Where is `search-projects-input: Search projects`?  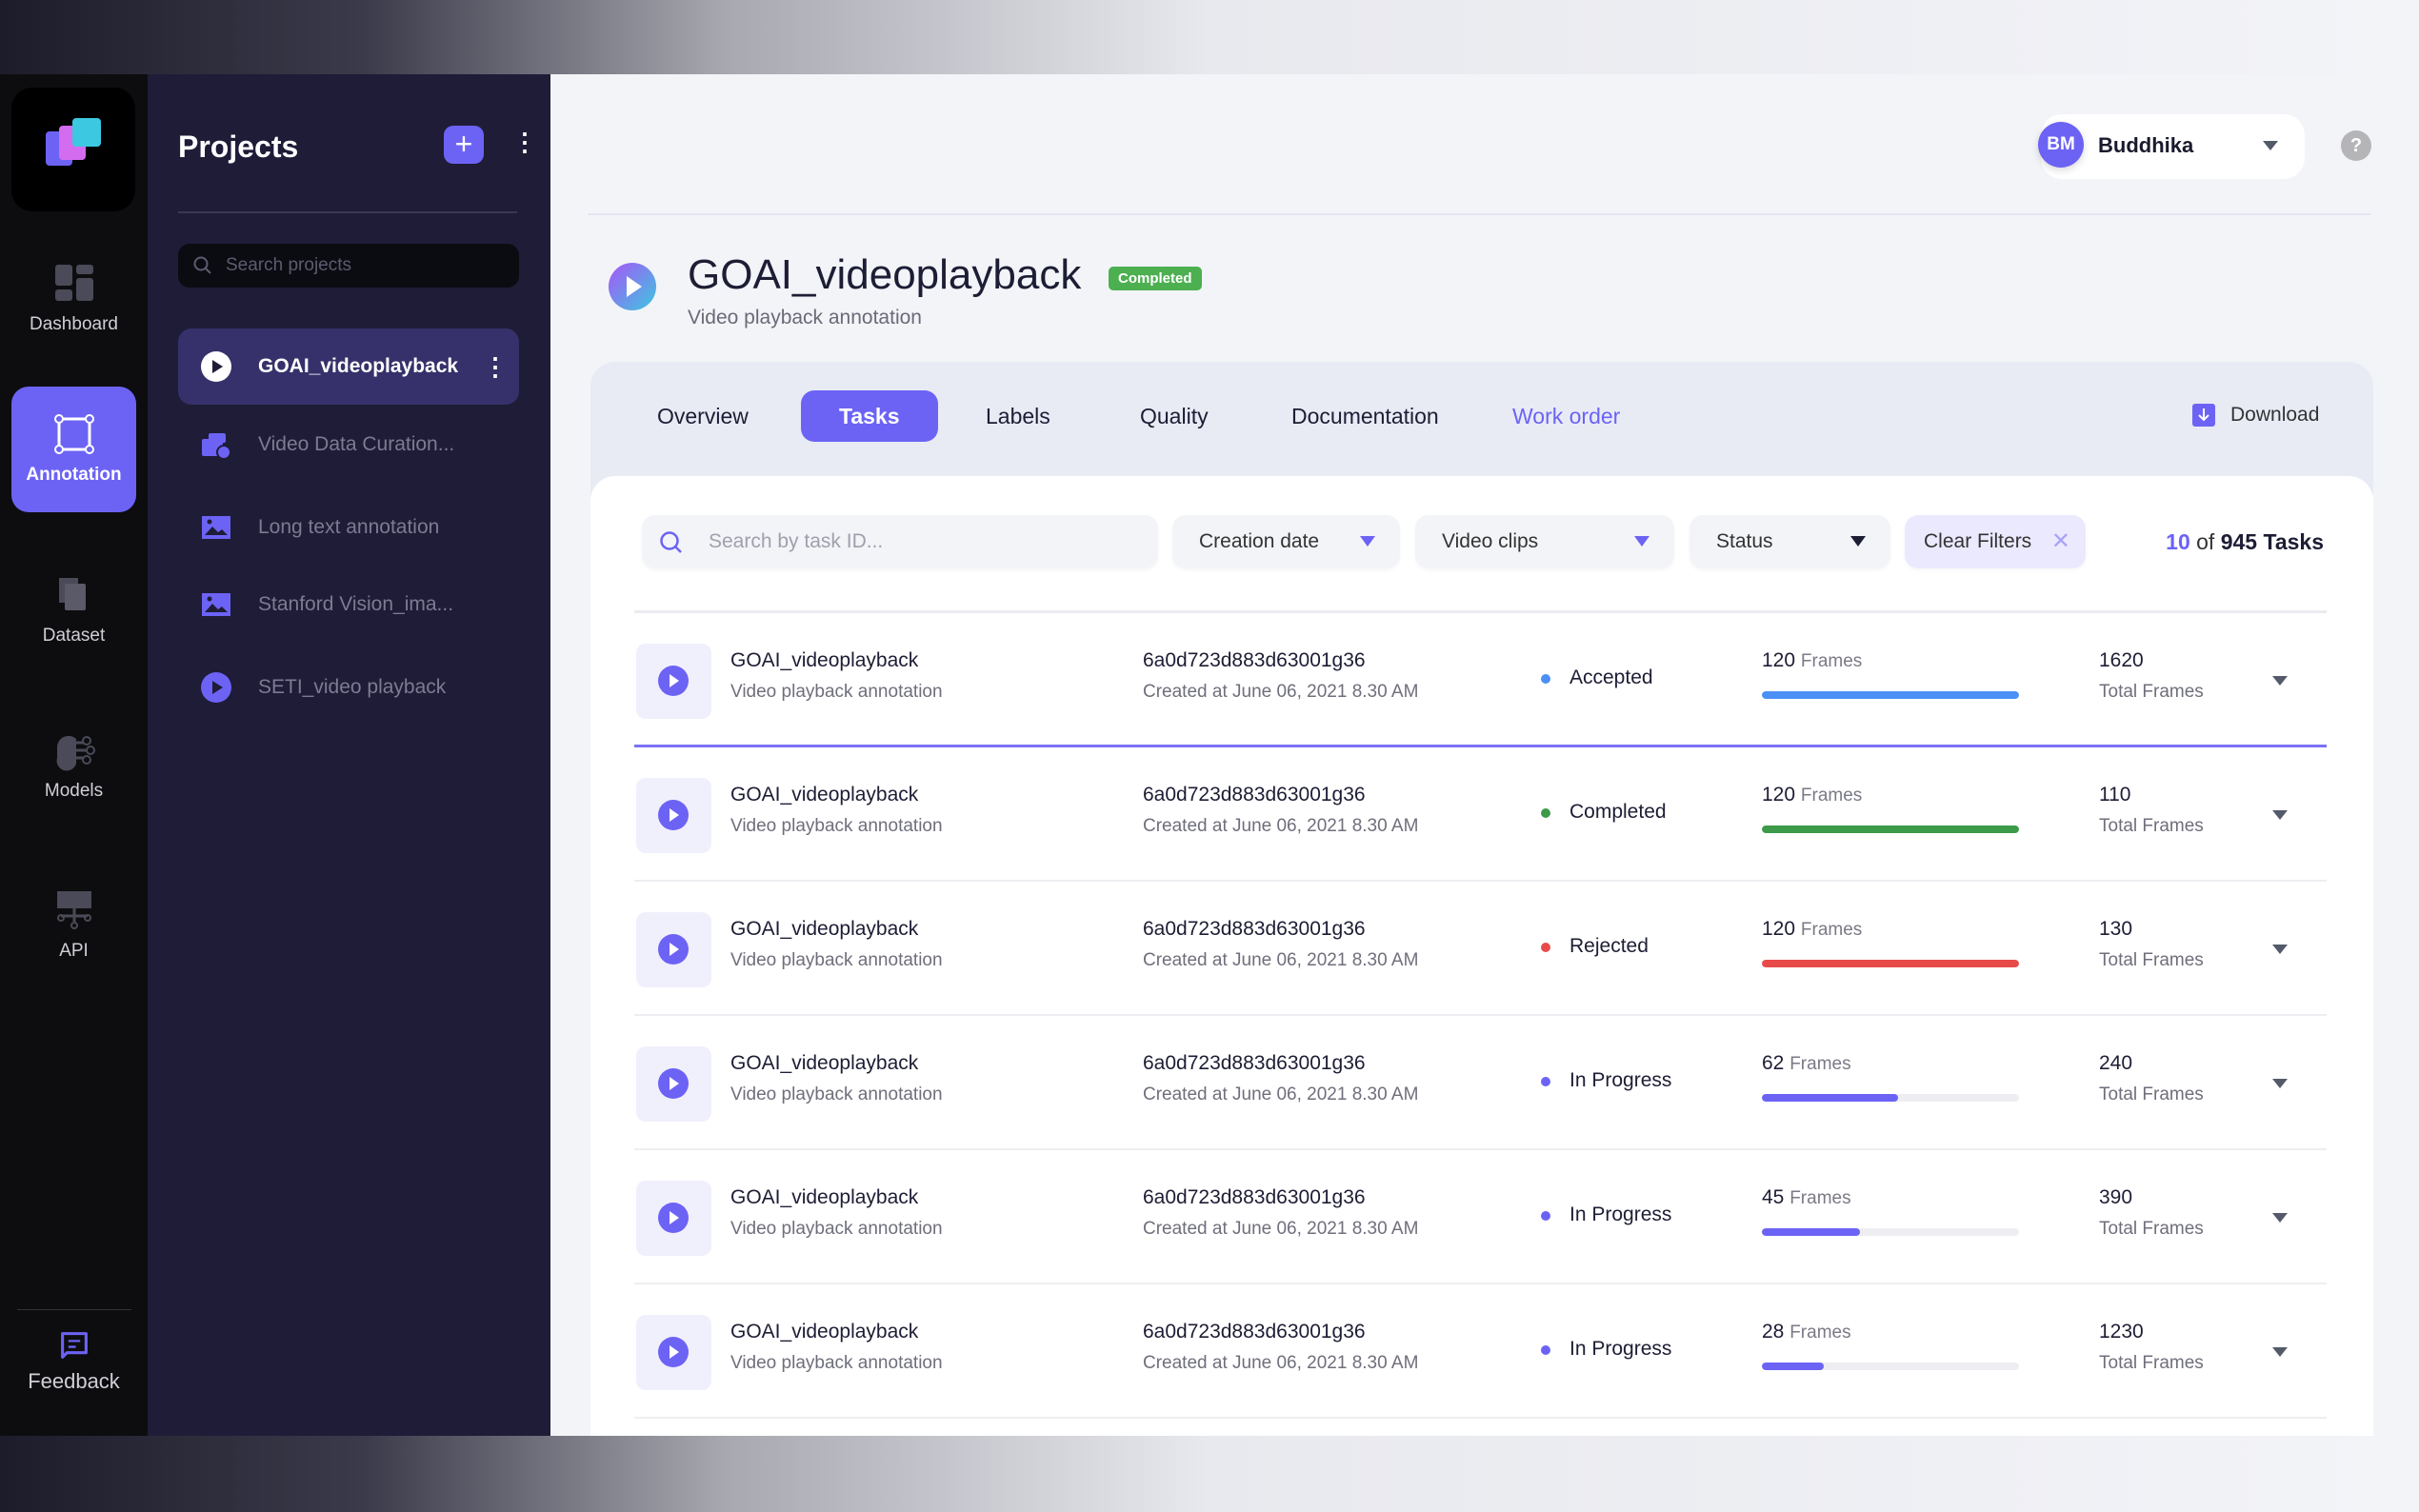
search-projects-input: Search projects is located at coordinates (348, 266).